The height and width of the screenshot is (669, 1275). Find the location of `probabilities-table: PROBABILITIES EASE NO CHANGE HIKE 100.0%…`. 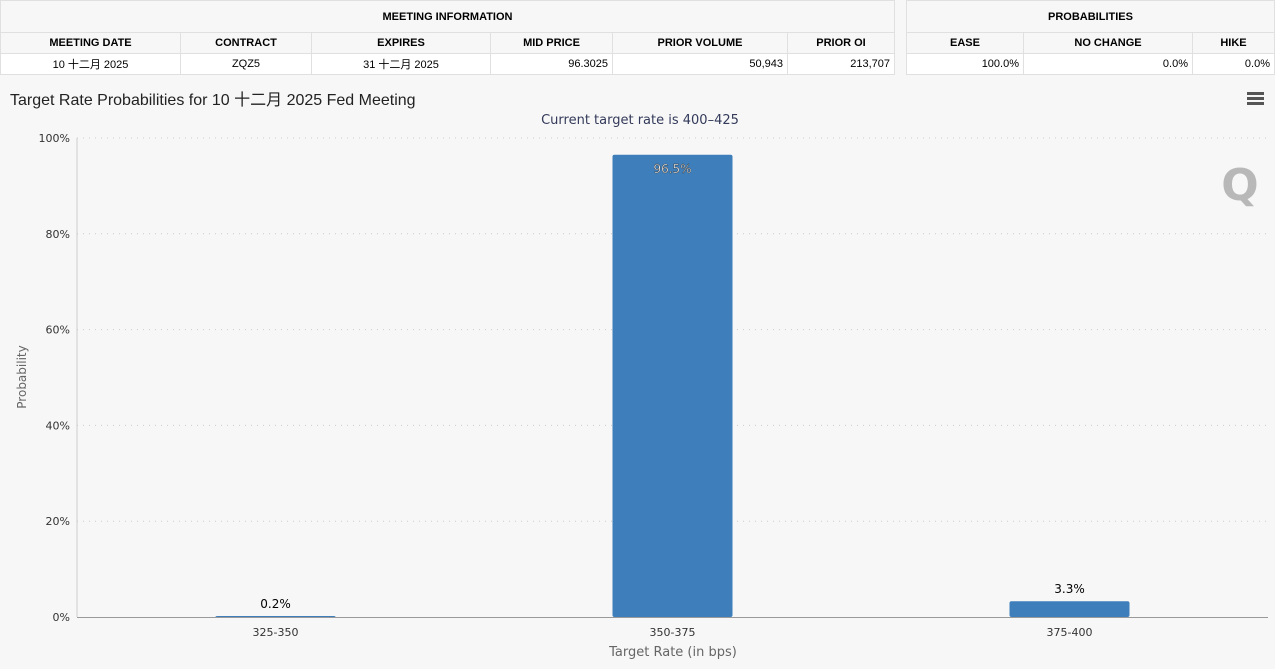

probabilities-table: PROBABILITIES EASE NO CHANGE HIKE 100.0%… is located at coordinates (1090, 37).